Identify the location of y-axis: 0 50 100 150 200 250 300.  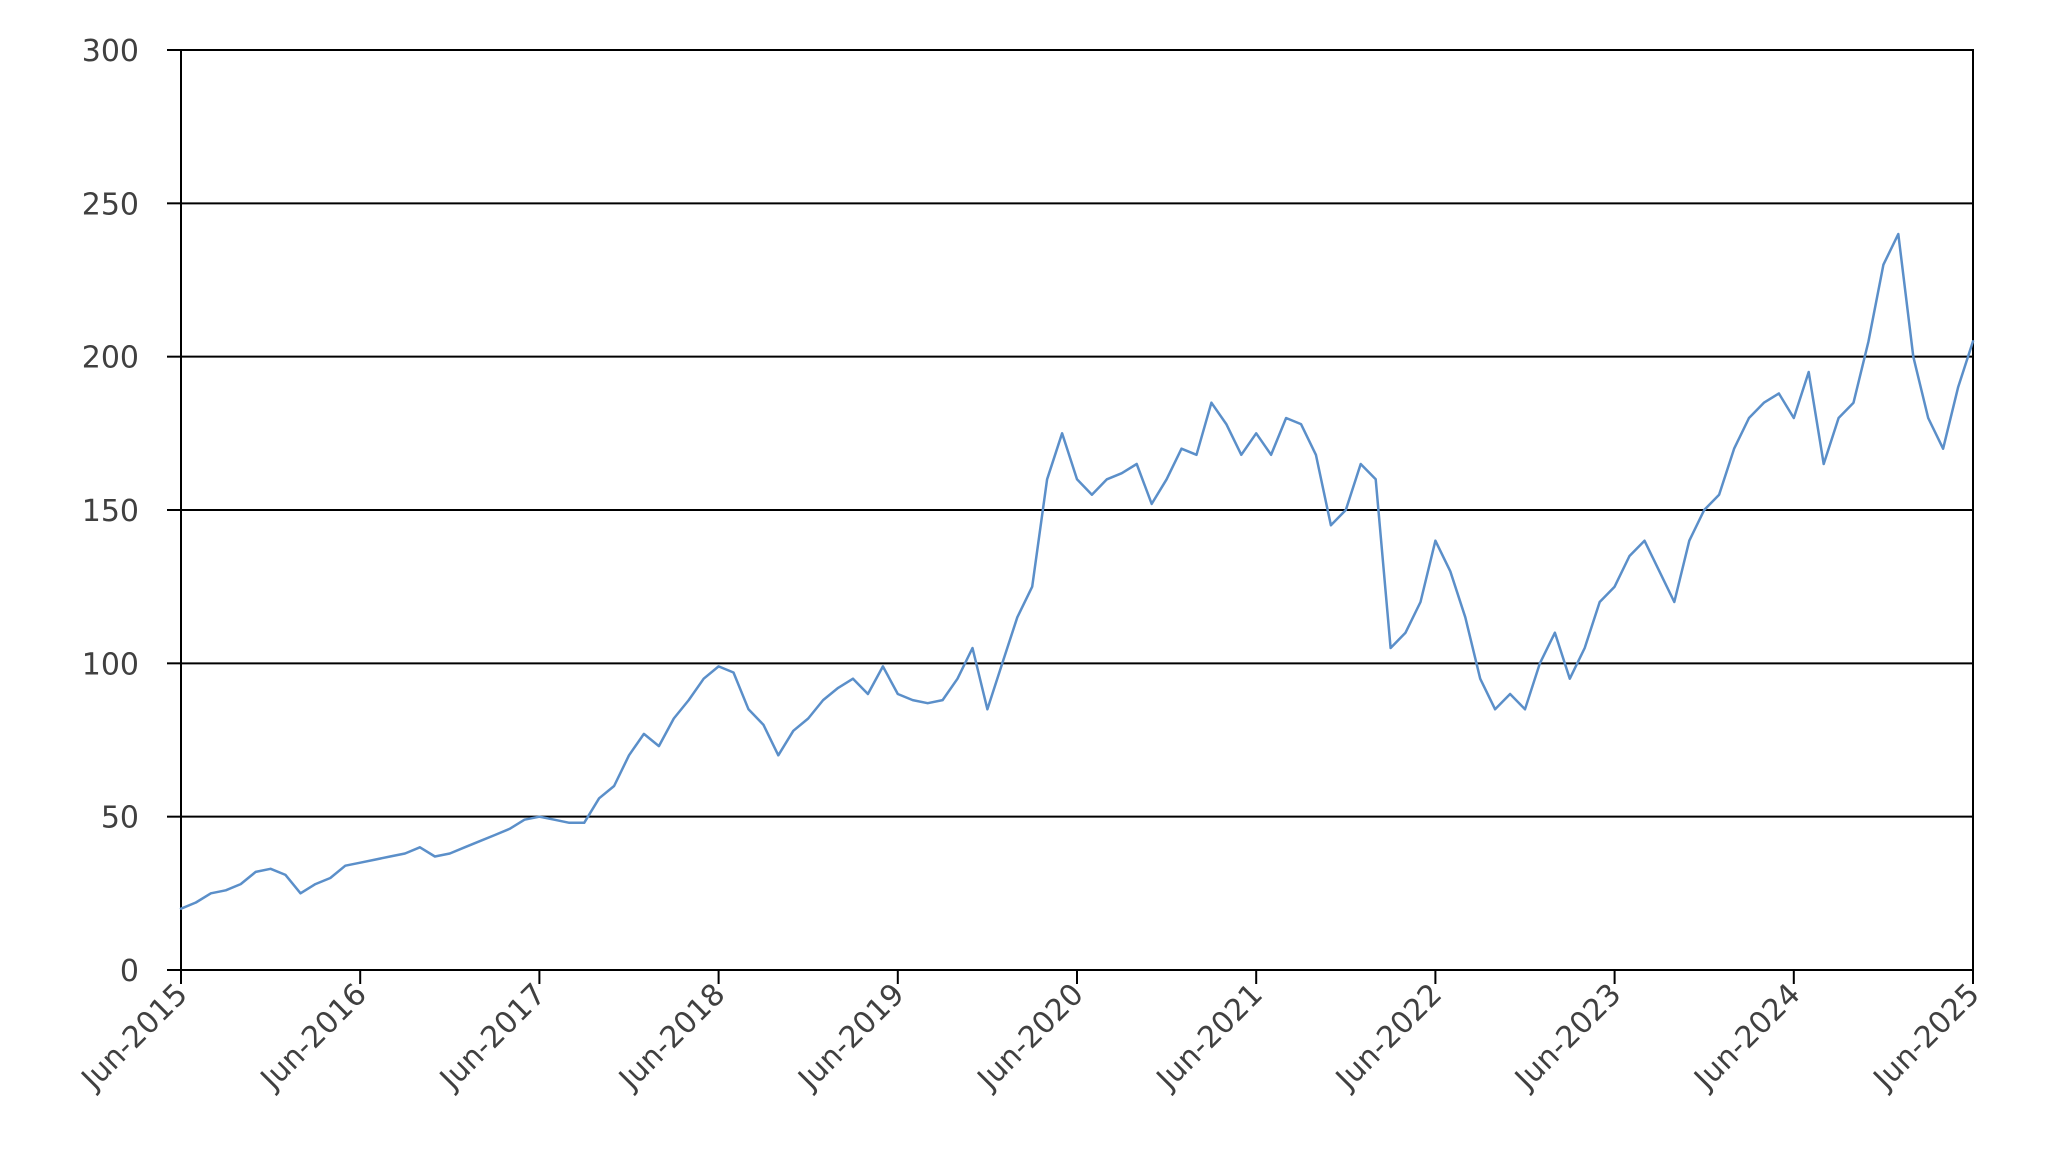
(131, 511).